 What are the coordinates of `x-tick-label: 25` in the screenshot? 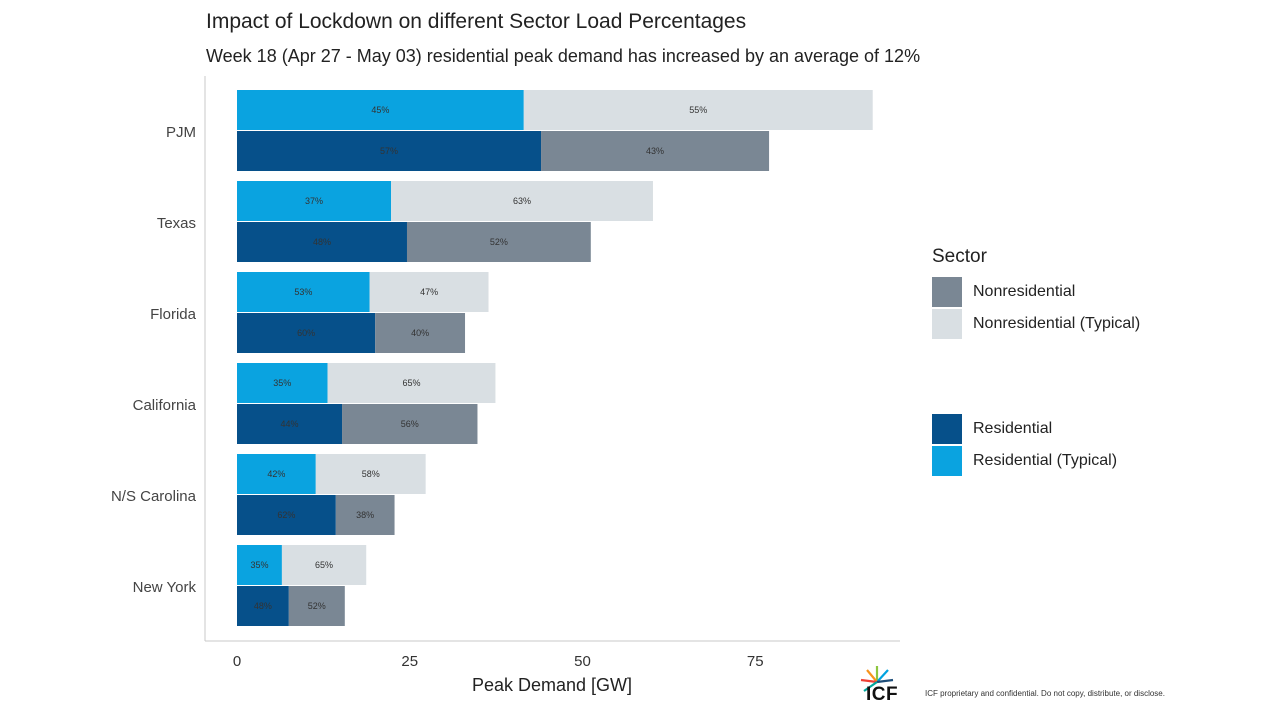 It's located at (409, 661).